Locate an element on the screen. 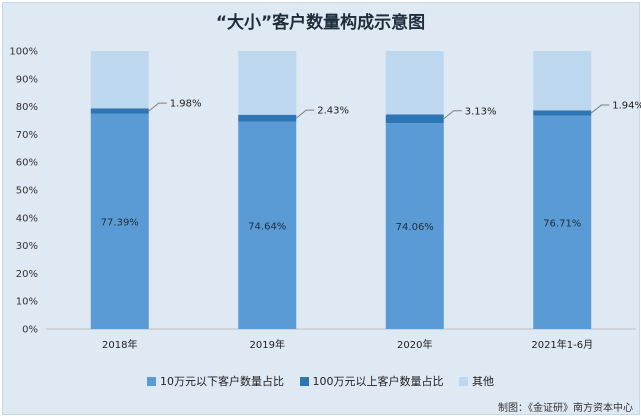  legend-item-under-100k: 10万元以下客户数量占比 is located at coordinates (215, 381).